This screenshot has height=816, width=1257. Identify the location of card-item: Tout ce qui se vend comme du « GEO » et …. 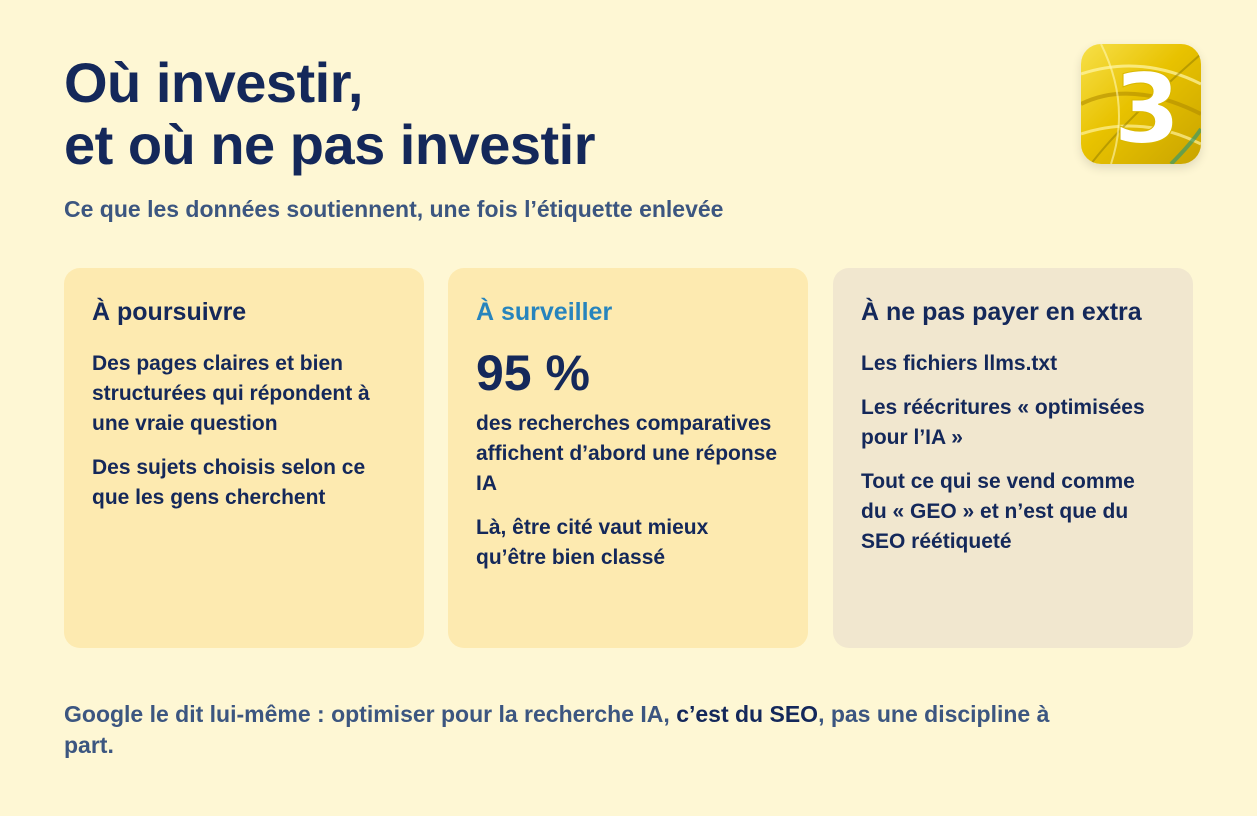
(998, 511).